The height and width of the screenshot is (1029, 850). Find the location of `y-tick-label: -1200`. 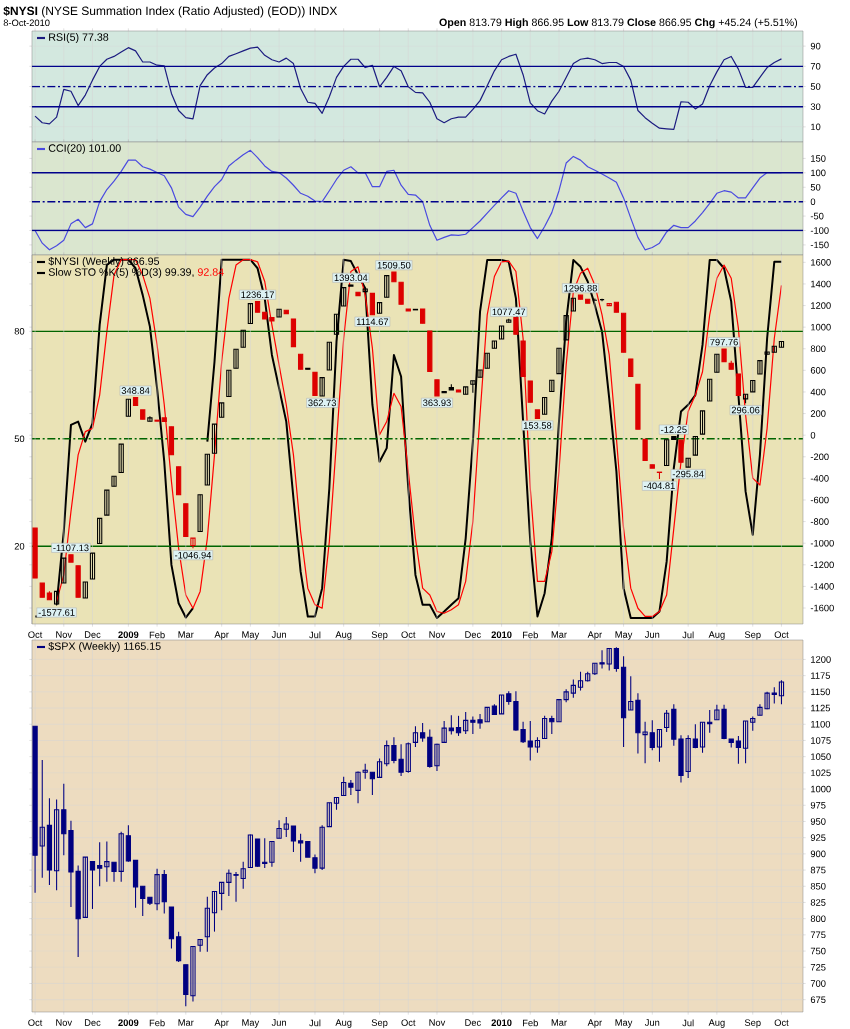

y-tick-label: -1200 is located at coordinates (822, 565).